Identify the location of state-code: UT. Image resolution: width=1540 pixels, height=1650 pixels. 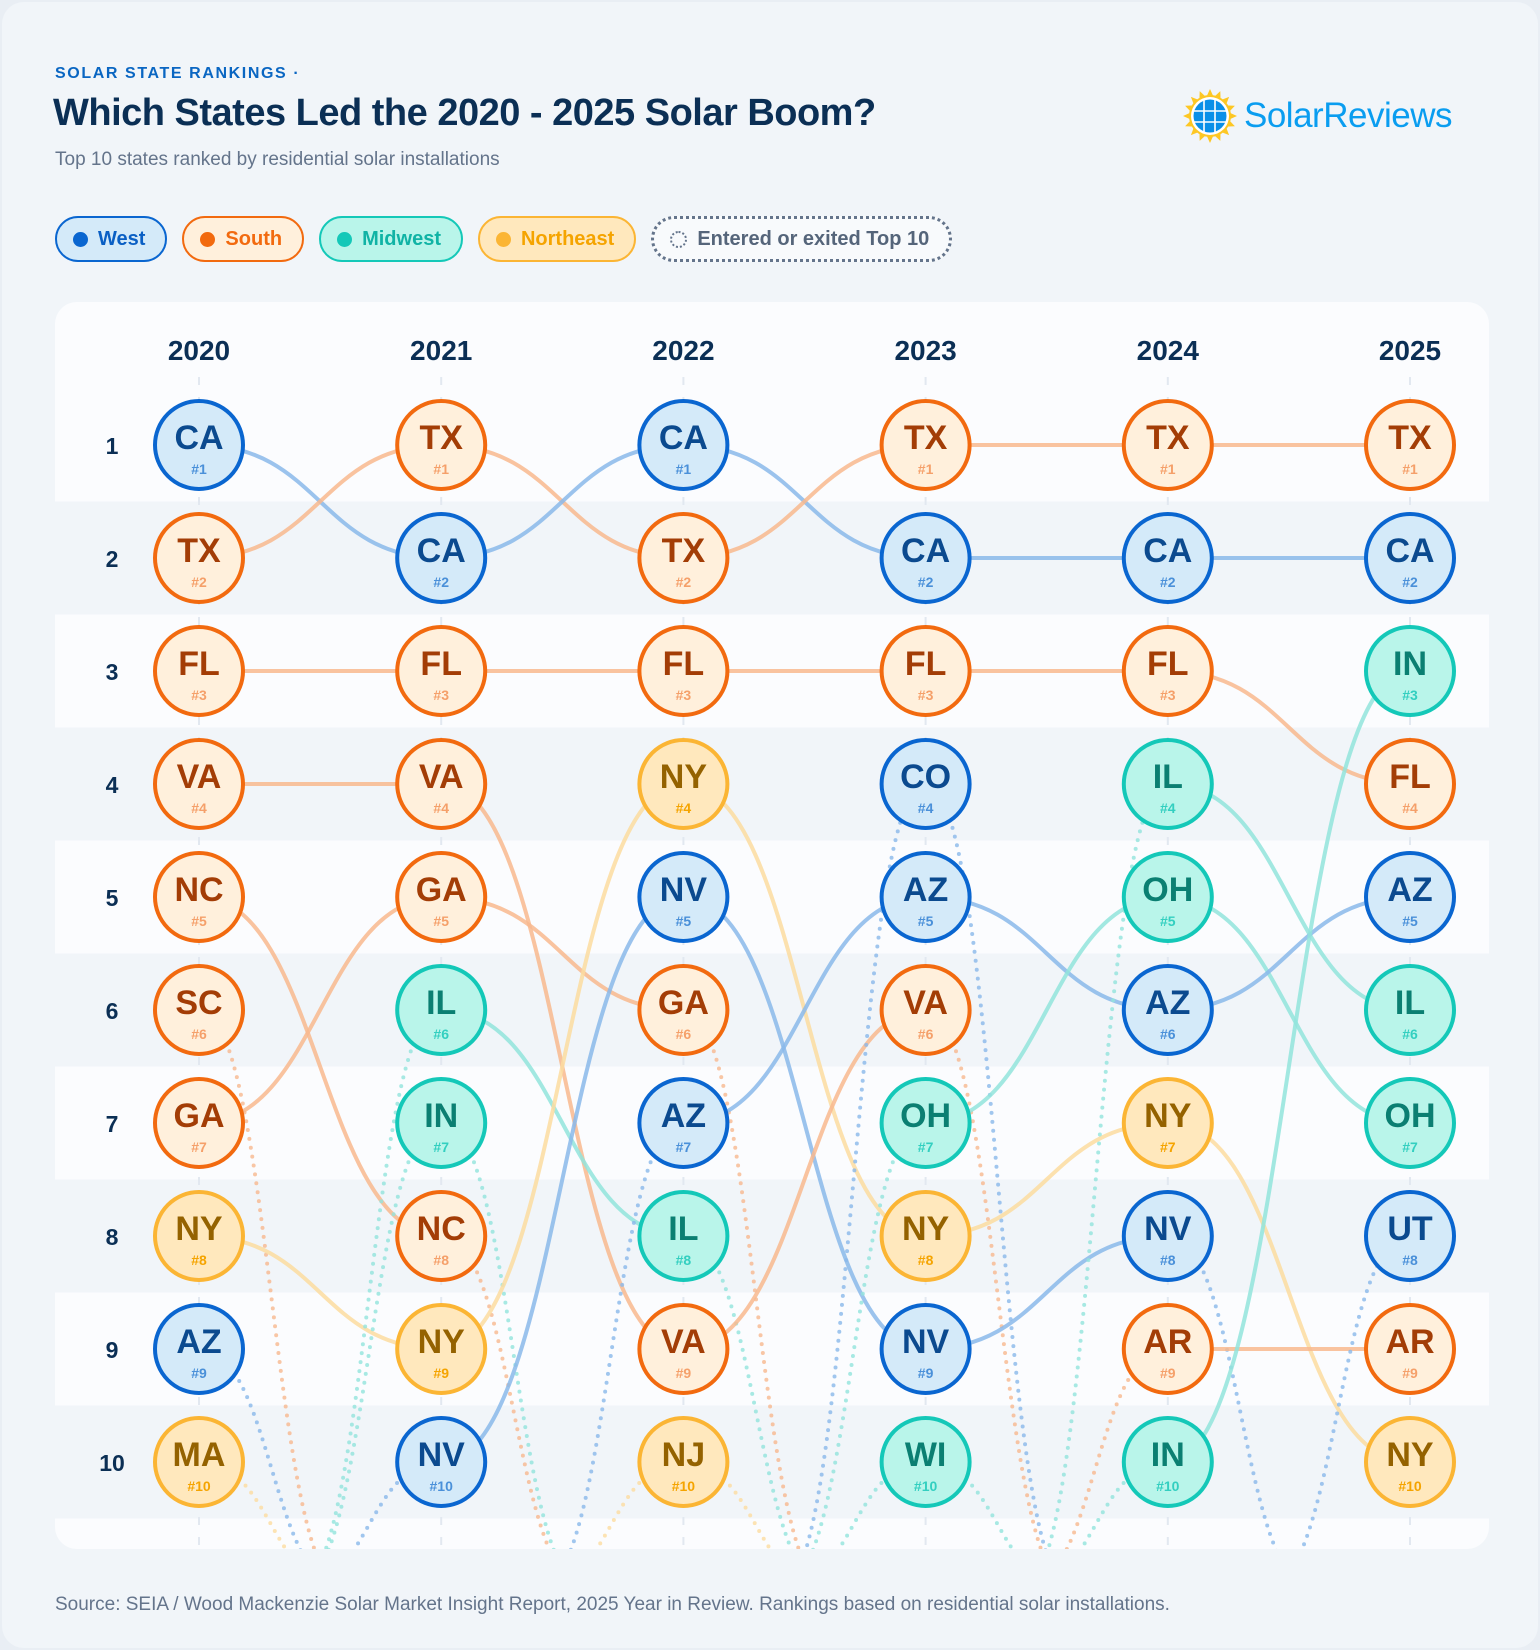
(1410, 1229).